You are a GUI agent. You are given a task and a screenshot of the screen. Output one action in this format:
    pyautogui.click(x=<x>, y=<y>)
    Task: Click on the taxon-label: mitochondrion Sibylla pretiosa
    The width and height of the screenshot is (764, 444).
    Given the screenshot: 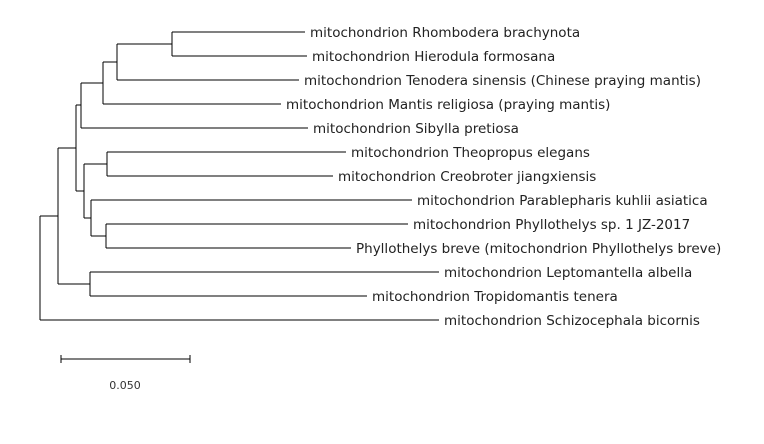 What is the action you would take?
    pyautogui.click(x=416, y=129)
    